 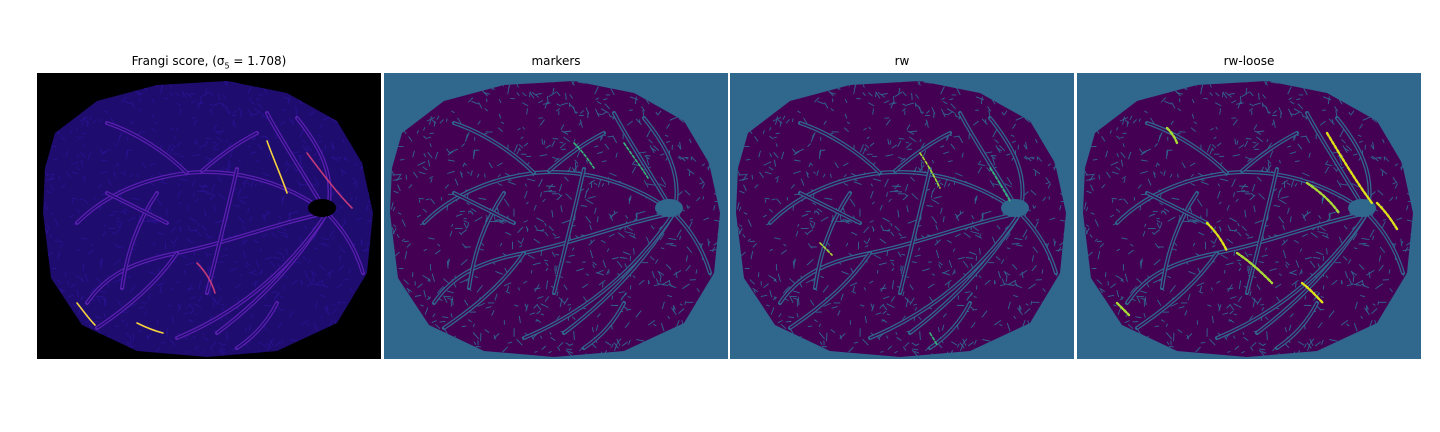 I want to click on panel-title: Frangi score, (σ5 = 1.708), so click(x=209, y=62).